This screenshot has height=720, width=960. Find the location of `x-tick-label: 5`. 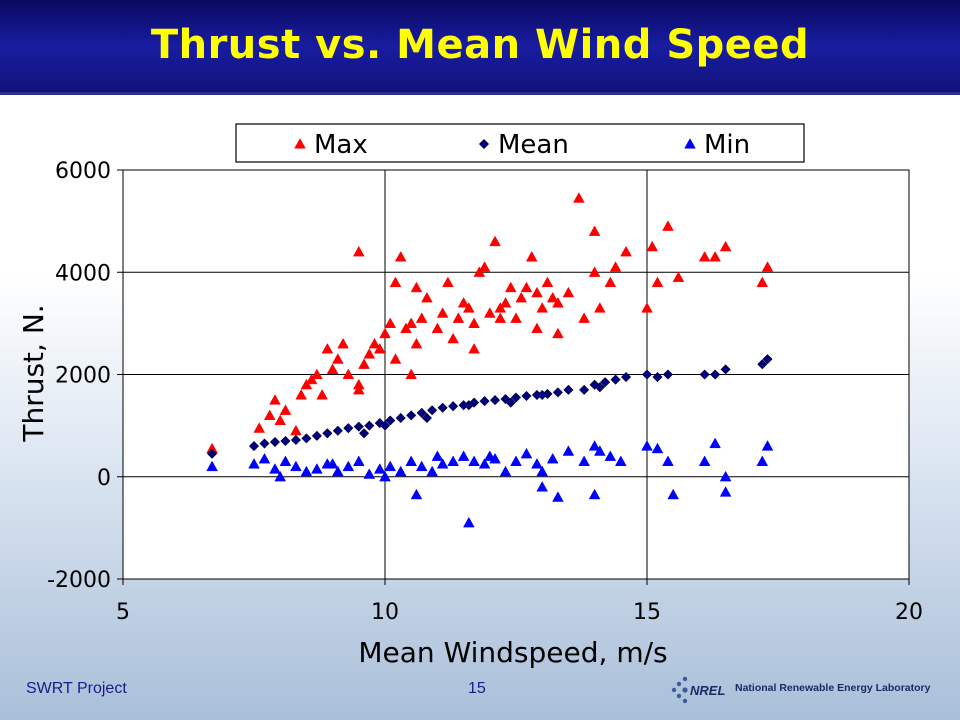

x-tick-label: 5 is located at coordinates (123, 612).